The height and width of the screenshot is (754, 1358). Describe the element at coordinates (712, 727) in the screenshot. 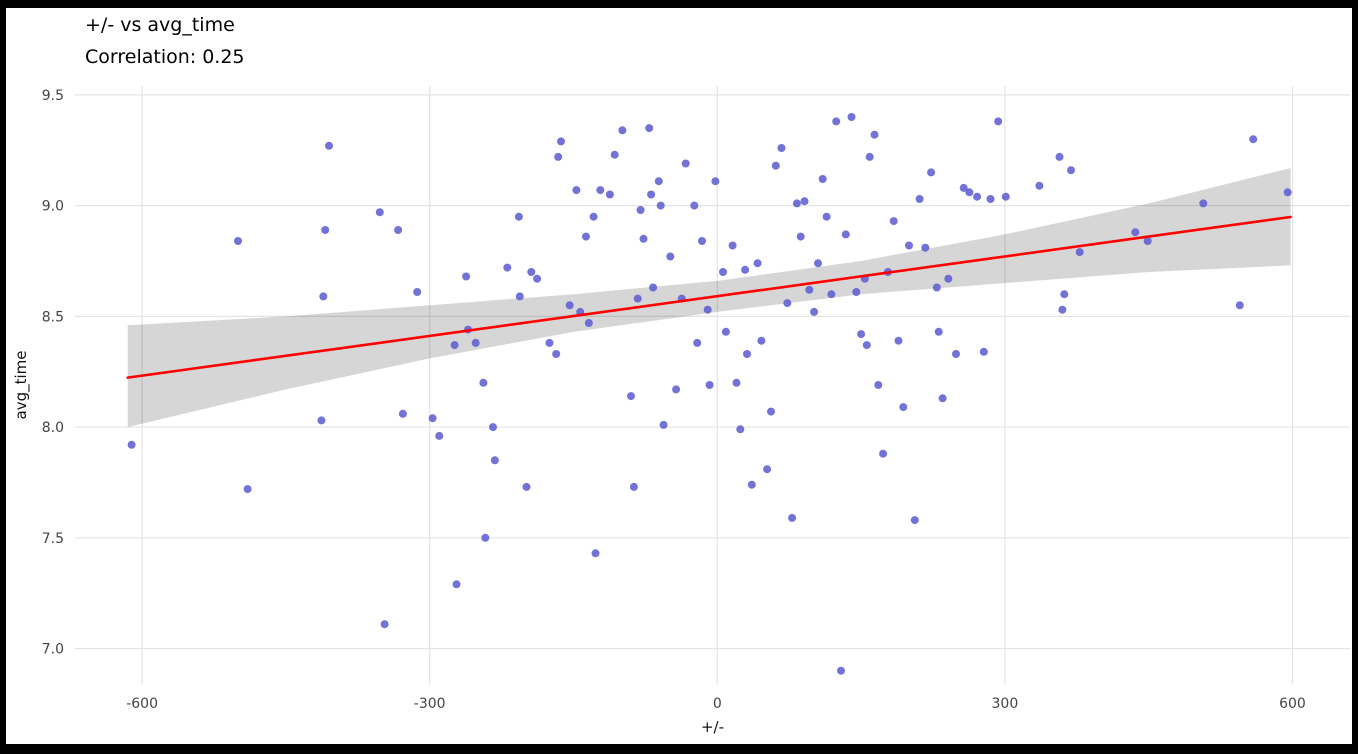

I see `x-axis-label: +/-` at that location.